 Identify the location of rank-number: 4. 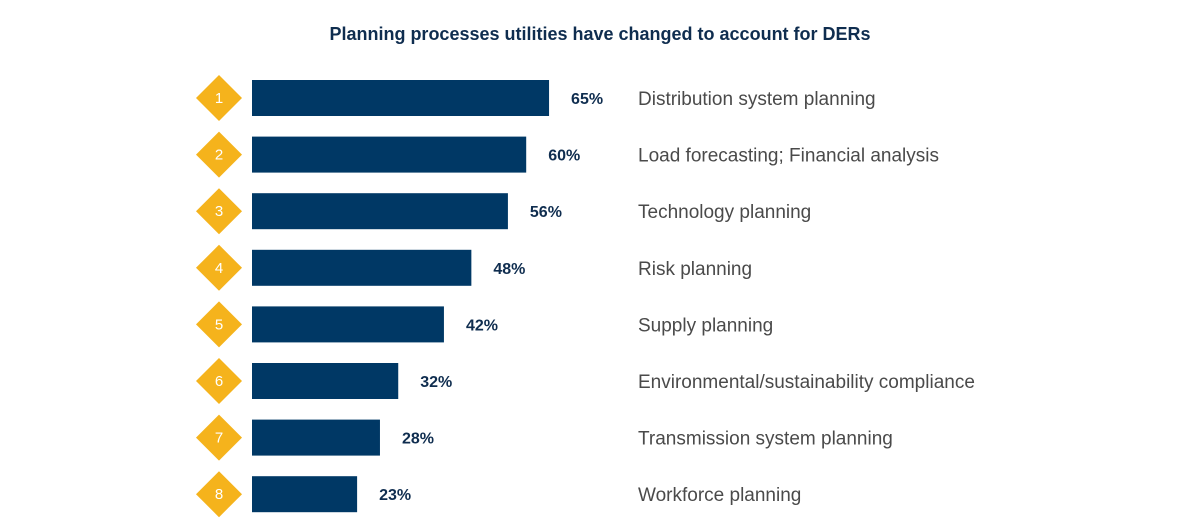
(219, 268).